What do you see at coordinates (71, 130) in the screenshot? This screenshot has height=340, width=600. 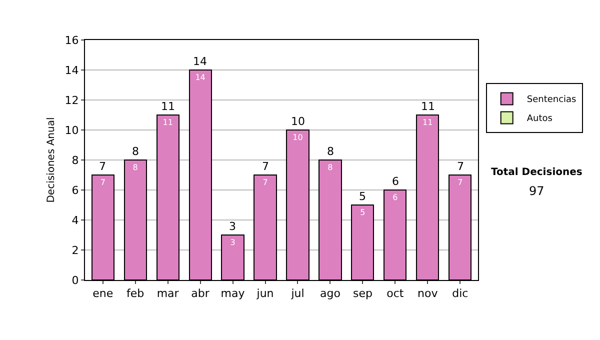 I see `y-tick-label: 10` at bounding box center [71, 130].